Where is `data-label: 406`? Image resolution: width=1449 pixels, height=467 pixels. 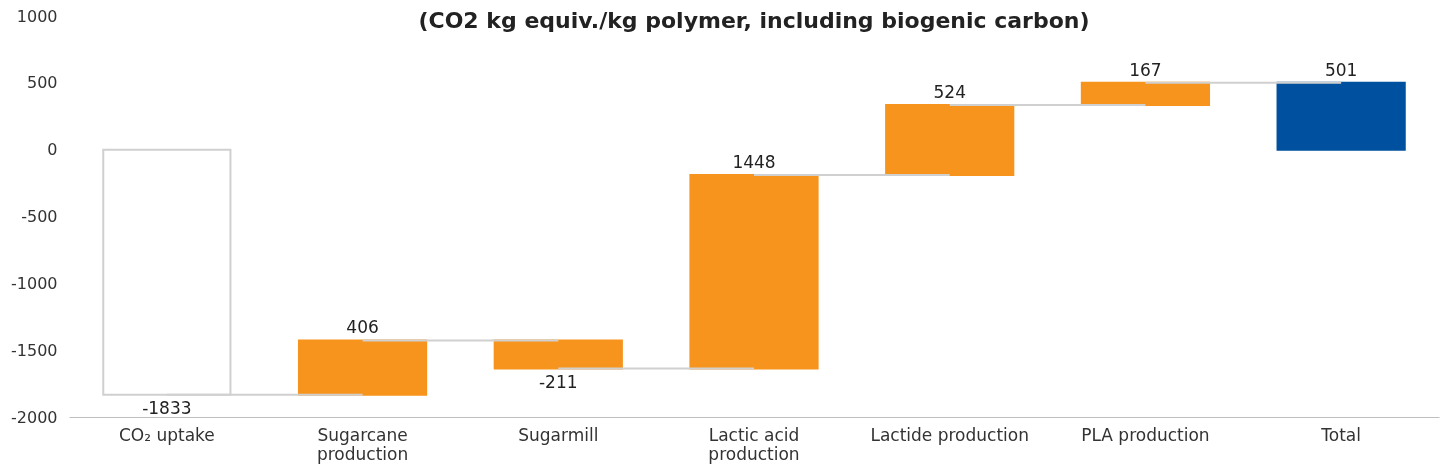
data-label: 406 is located at coordinates (362, 327).